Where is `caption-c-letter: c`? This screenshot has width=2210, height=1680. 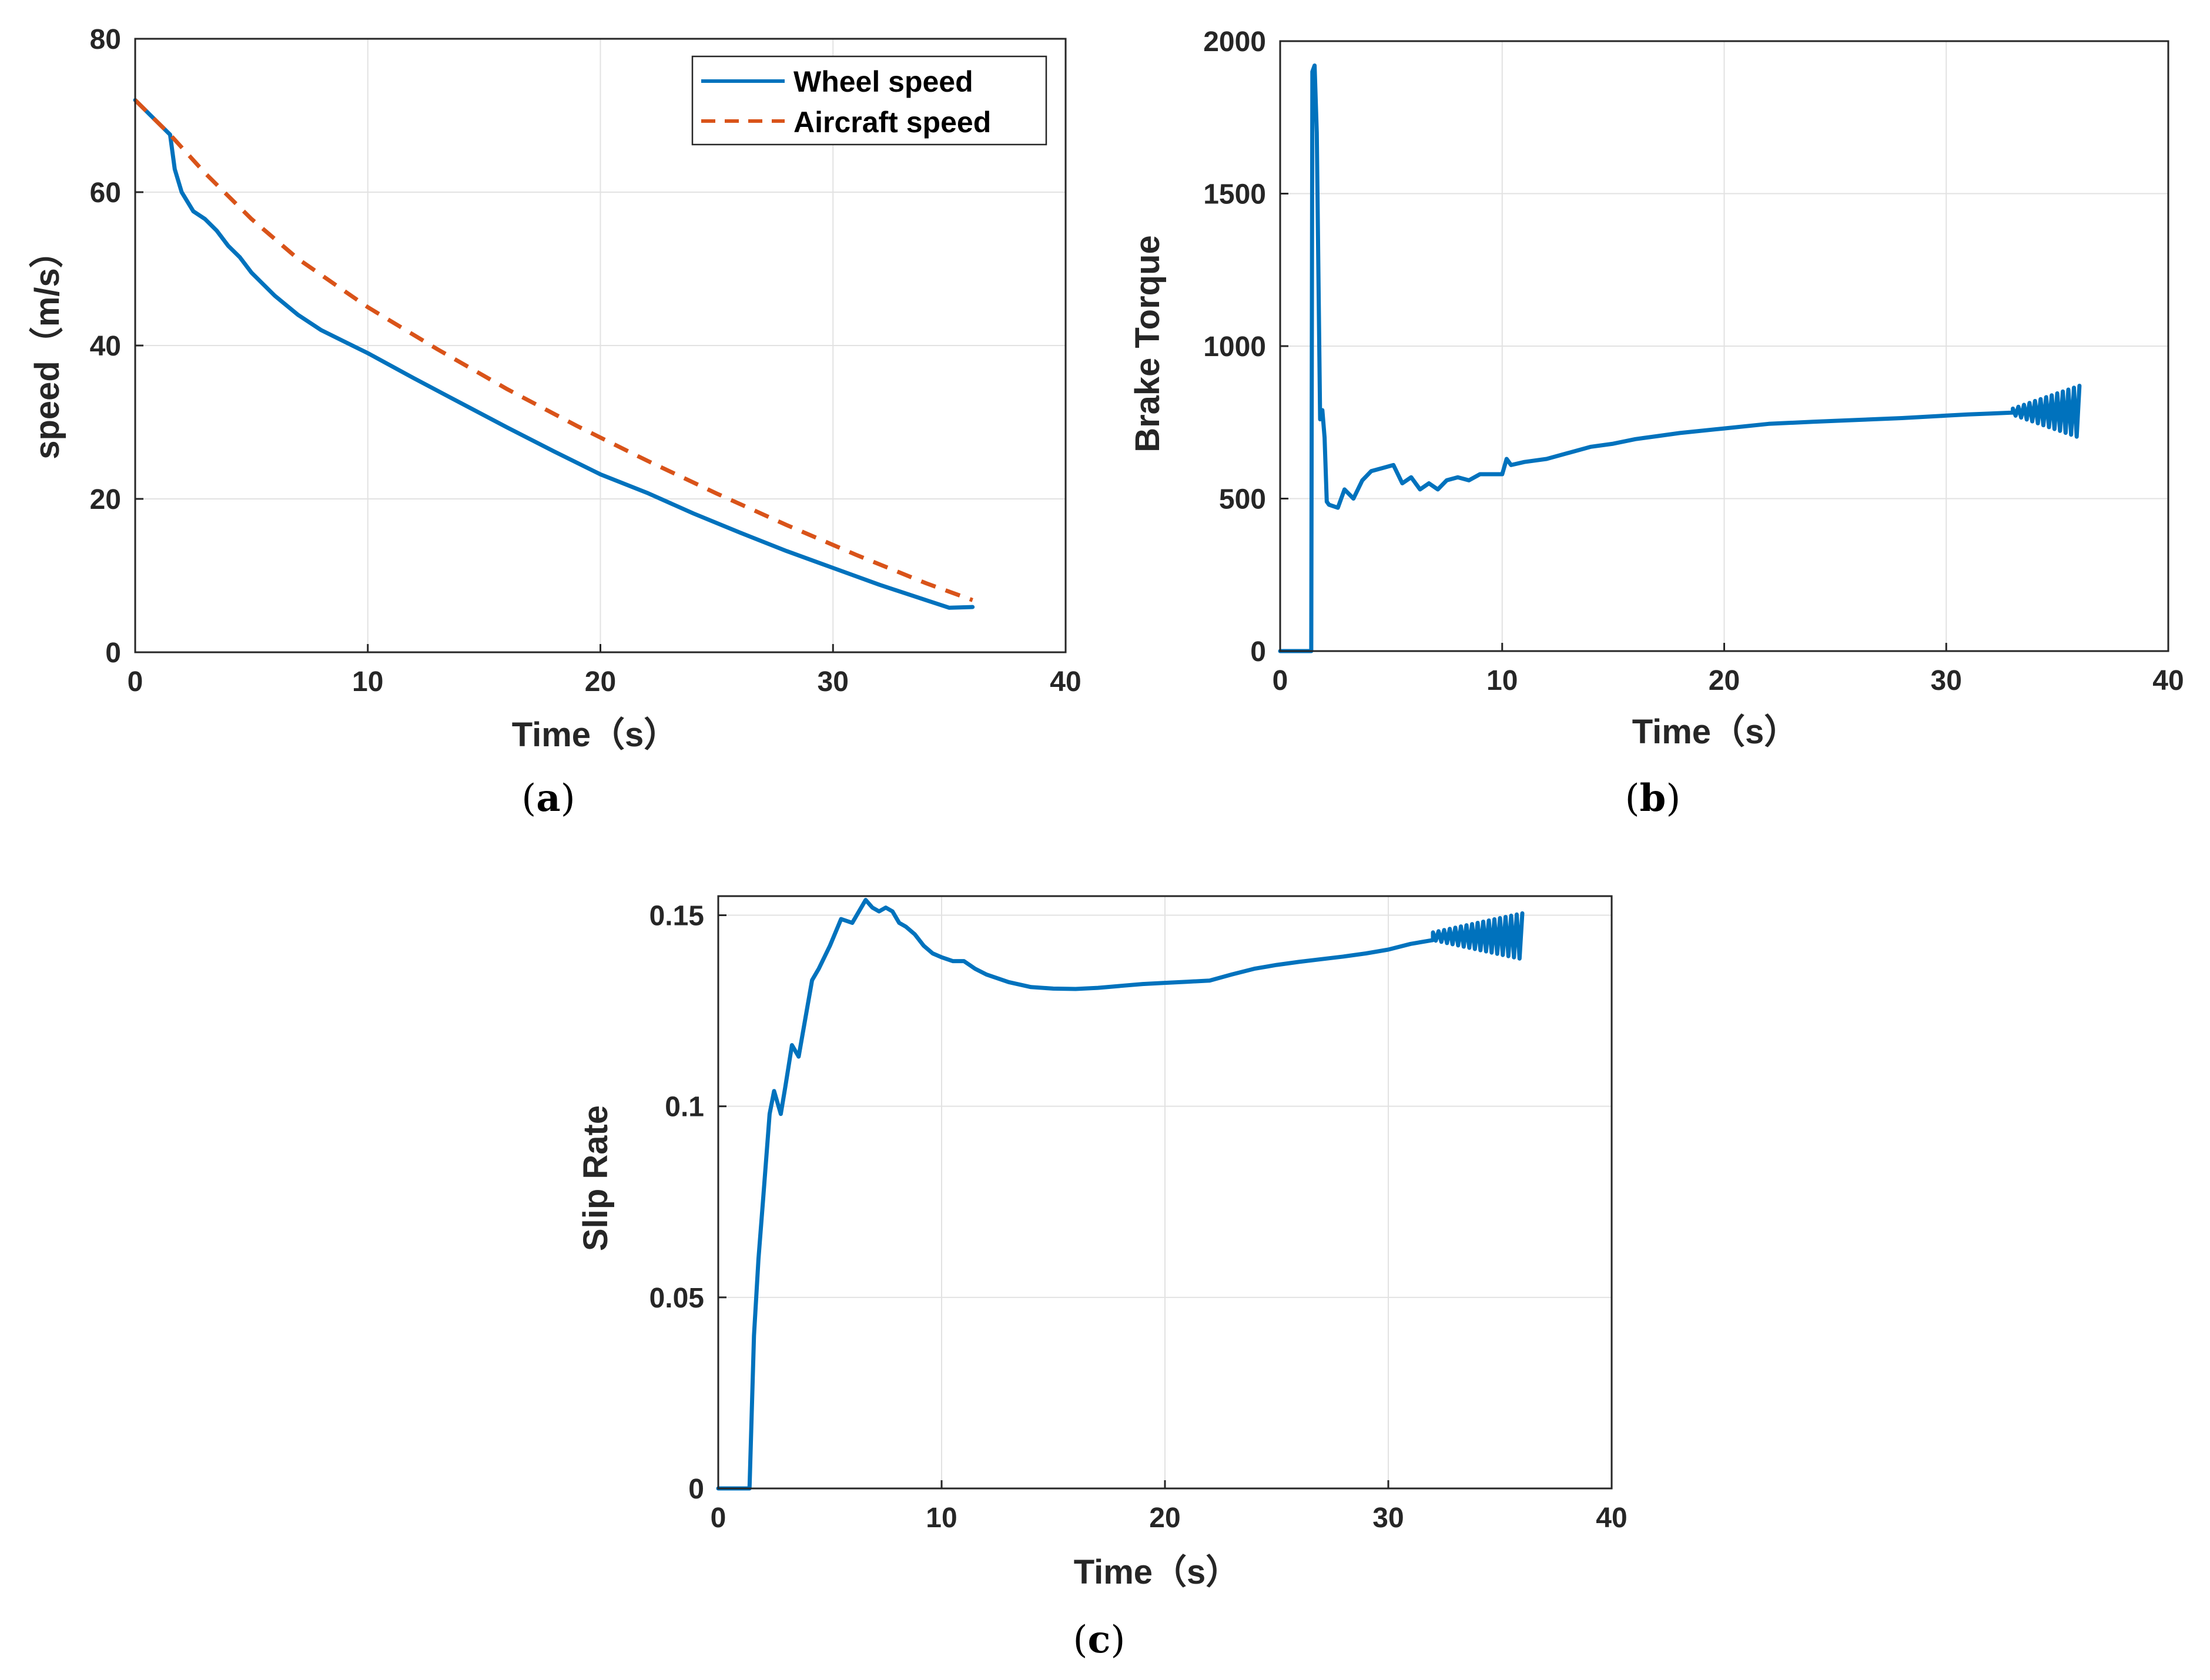 caption-c-letter: c is located at coordinates (1099, 1640).